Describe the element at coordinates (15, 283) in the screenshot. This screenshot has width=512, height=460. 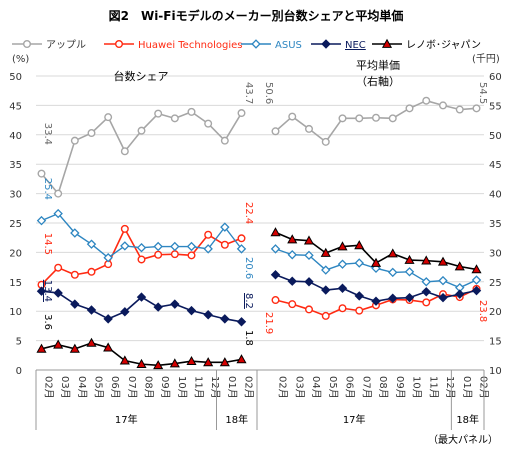
I see `y-left-tick-label: 15` at that location.